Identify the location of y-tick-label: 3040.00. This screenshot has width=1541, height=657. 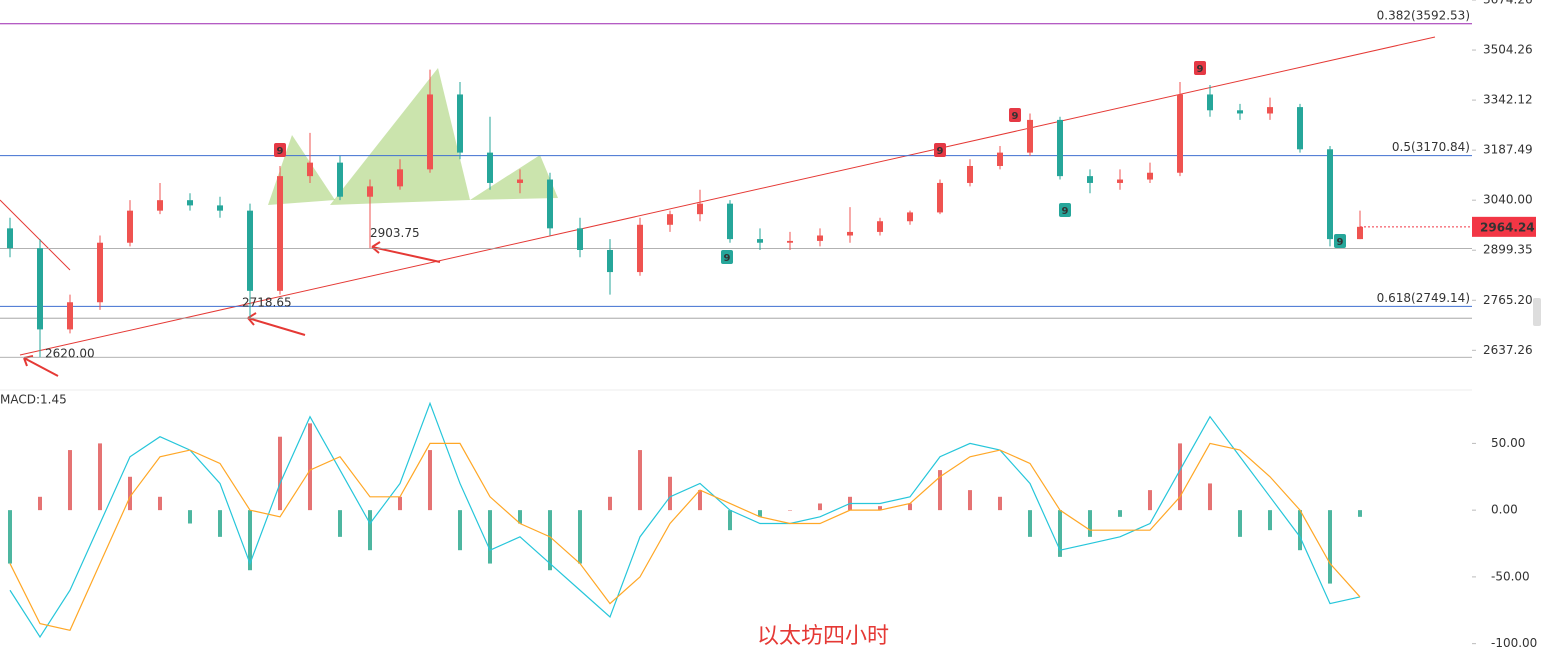
(1508, 200).